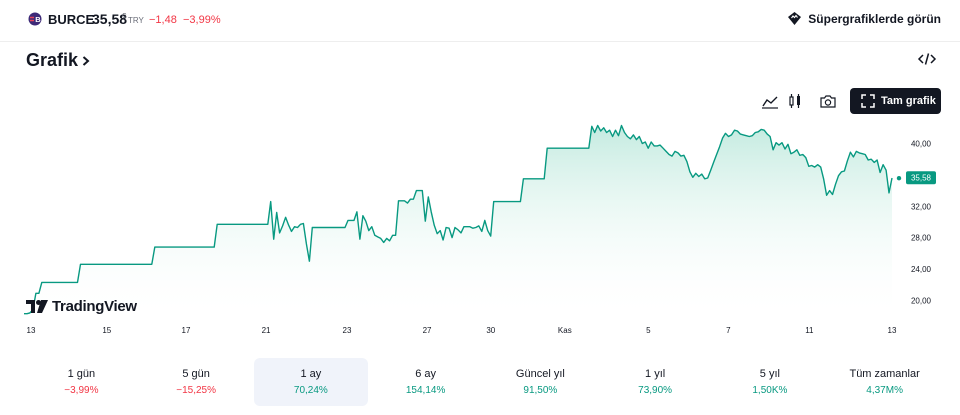 This screenshot has width=960, height=415. What do you see at coordinates (136, 20) in the screenshot?
I see `currency-label: TRY` at bounding box center [136, 20].